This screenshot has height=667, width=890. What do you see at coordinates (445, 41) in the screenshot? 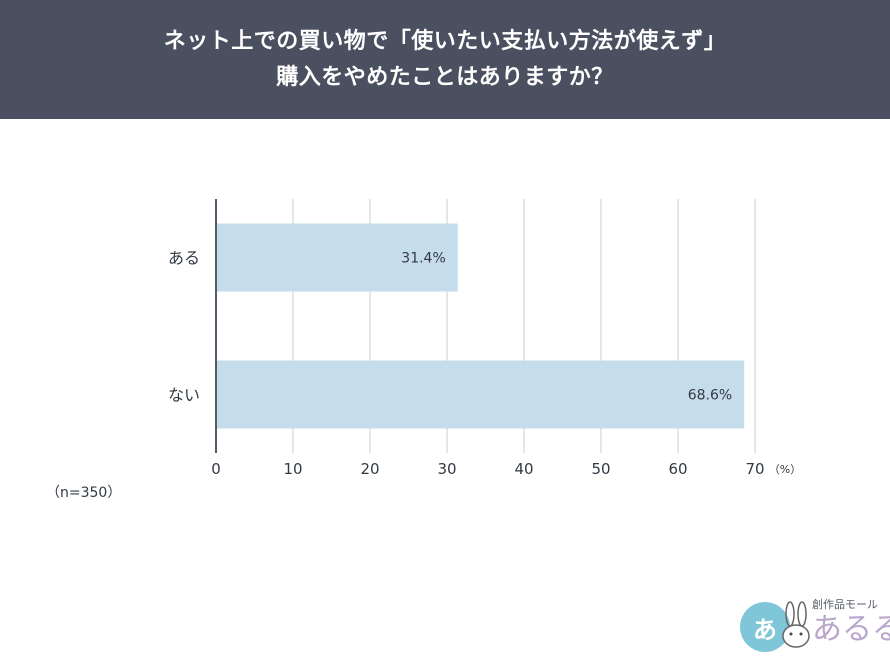
I see `title-line-1: ネット上での買い物で「使いたい支払い方法が使えず」` at bounding box center [445, 41].